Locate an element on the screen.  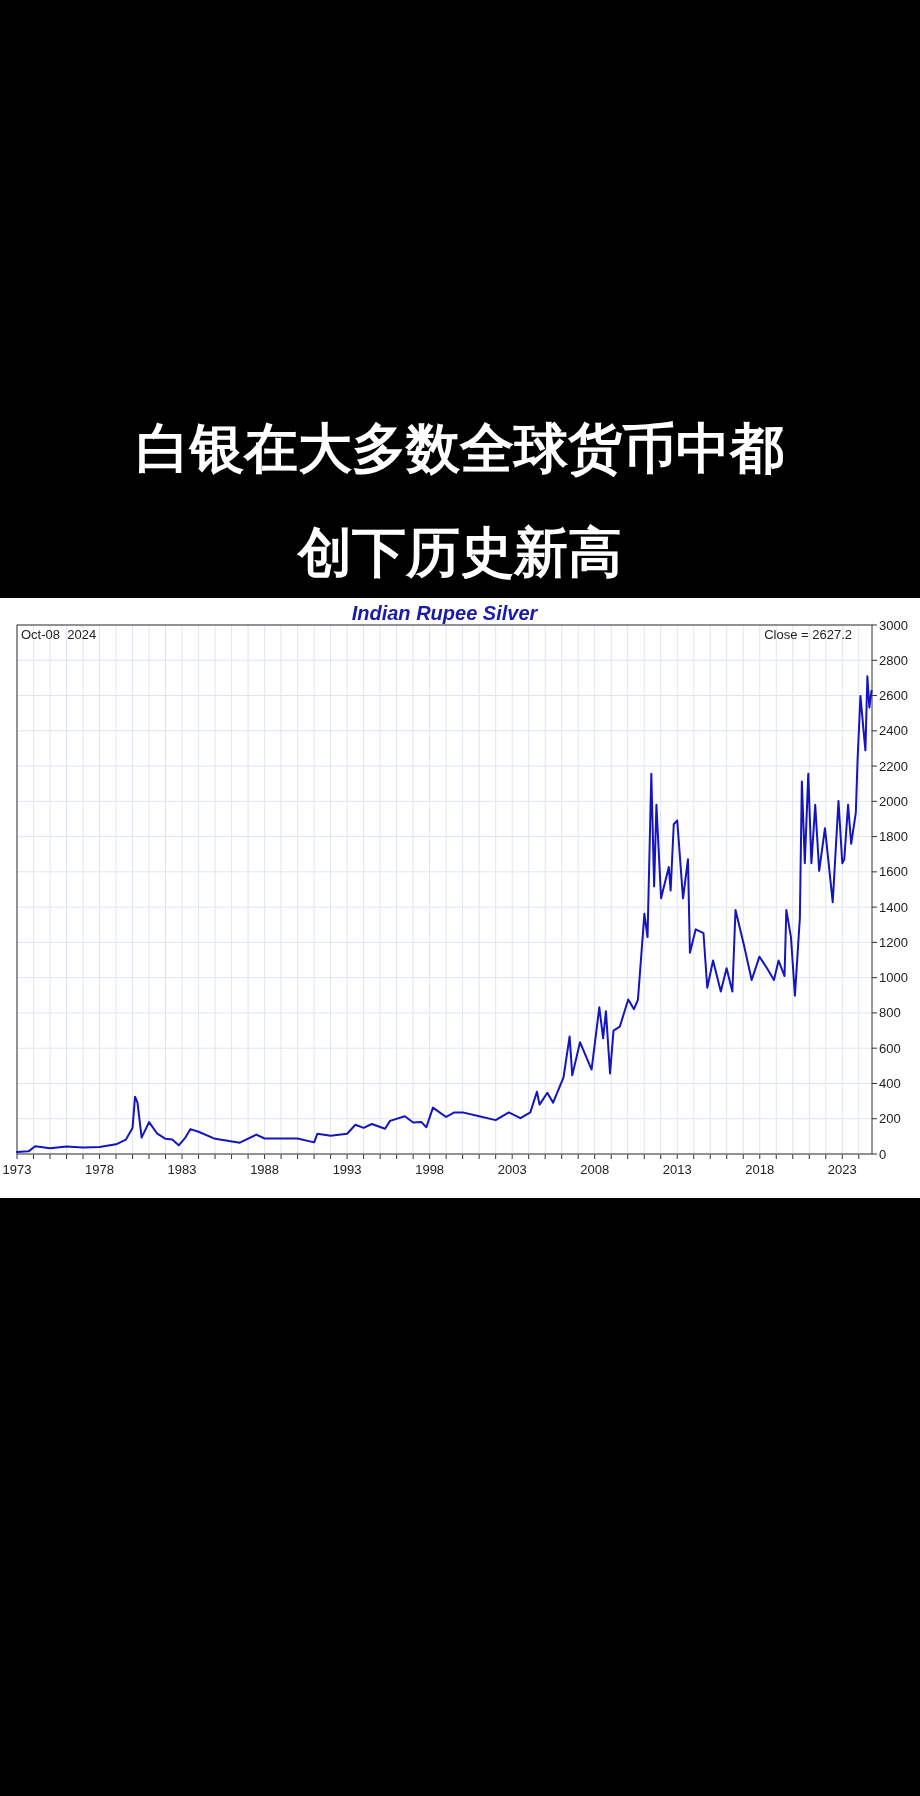
y-tick-label: 0 is located at coordinates (883, 1154).